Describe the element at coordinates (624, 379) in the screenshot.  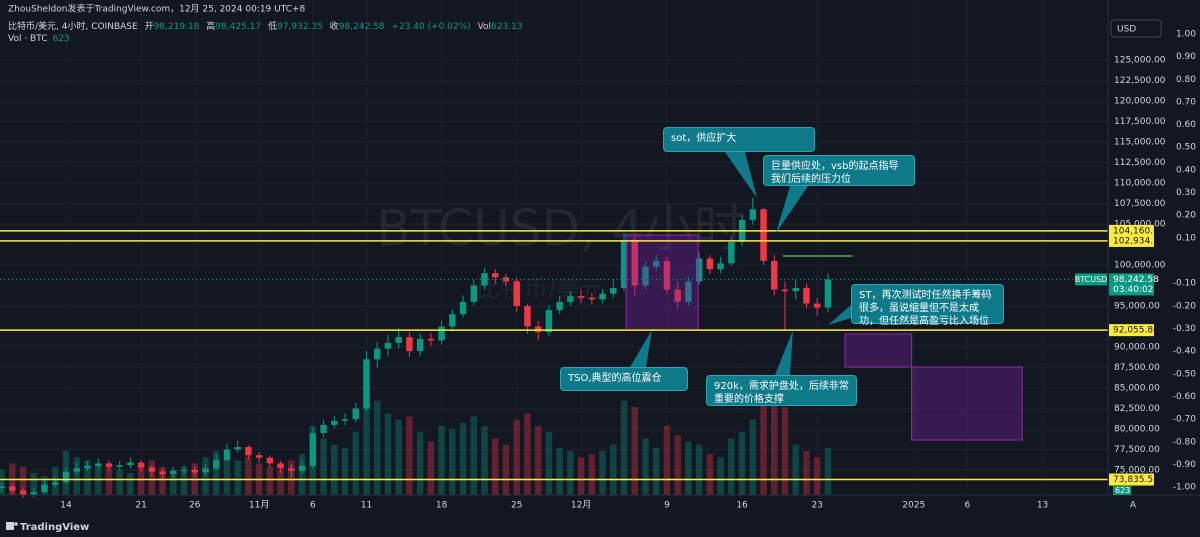
I see `callout: TSO,典型的高位震仓` at that location.